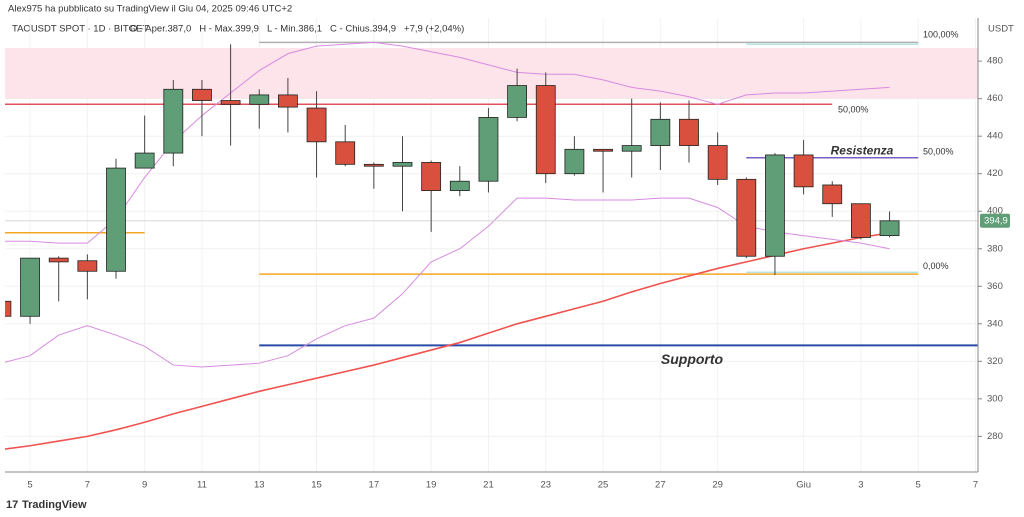 This screenshot has height=517, width=1024. I want to click on y-tick-label: 340, so click(995, 323).